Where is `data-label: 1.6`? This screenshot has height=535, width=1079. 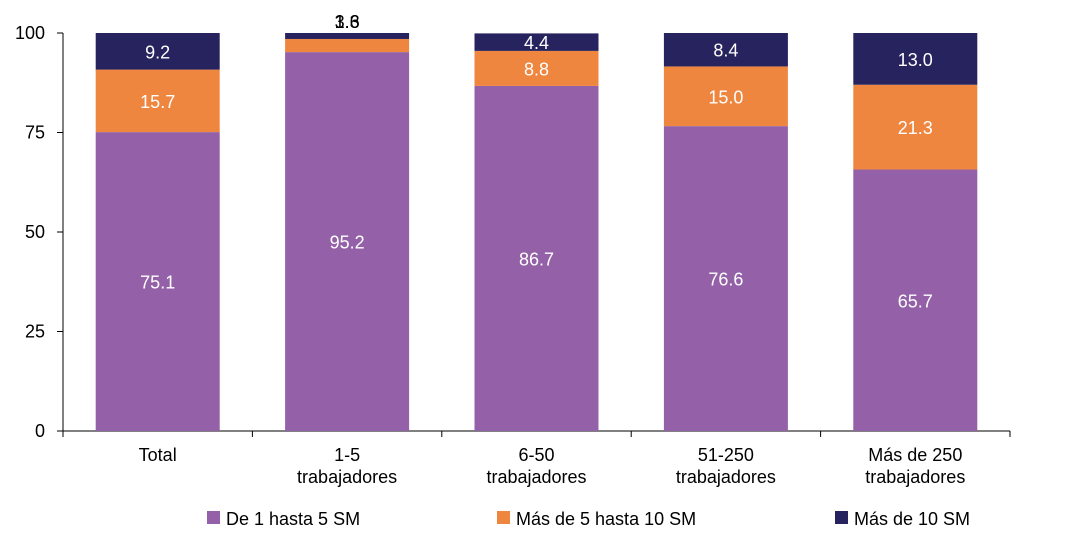 data-label: 1.6 is located at coordinates (347, 22).